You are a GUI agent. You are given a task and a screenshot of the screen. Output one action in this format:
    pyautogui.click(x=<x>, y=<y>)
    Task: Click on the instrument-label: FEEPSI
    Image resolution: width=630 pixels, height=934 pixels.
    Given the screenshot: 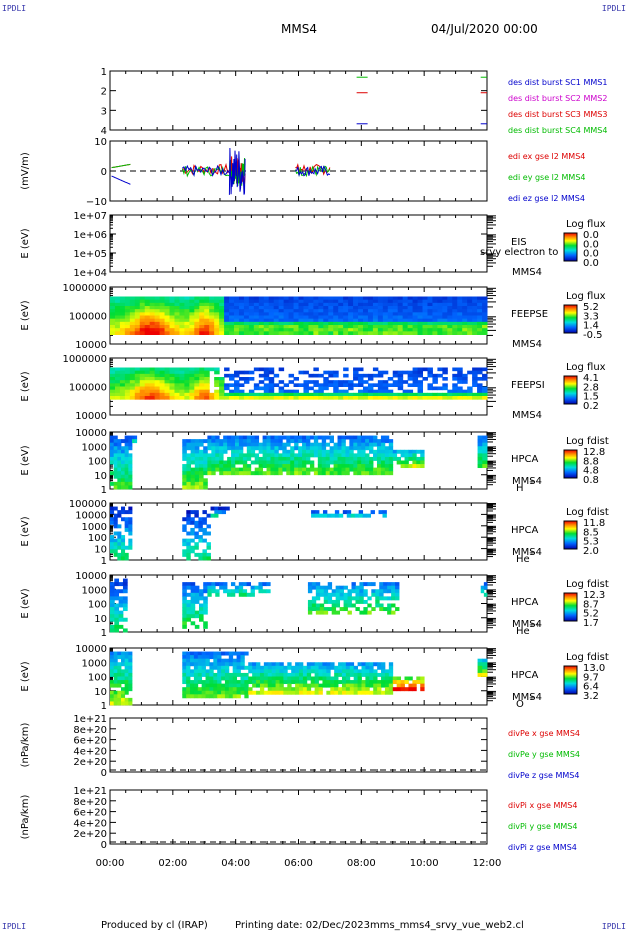 What is the action you would take?
    pyautogui.click(x=528, y=385)
    